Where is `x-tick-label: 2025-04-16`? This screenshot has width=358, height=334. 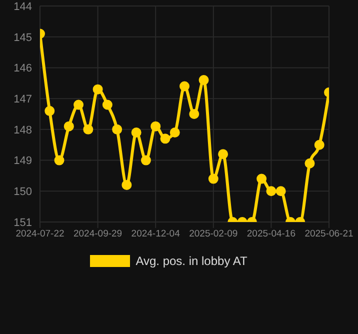
x-tick-label: 2025-04-16 is located at coordinates (271, 234).